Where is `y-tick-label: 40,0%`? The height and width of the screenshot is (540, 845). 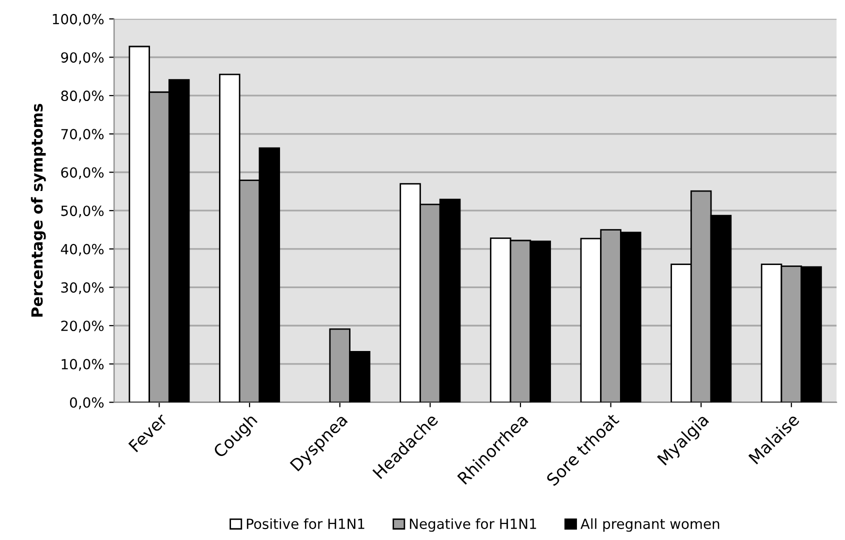
y-tick-label: 40,0% is located at coordinates (82, 250).